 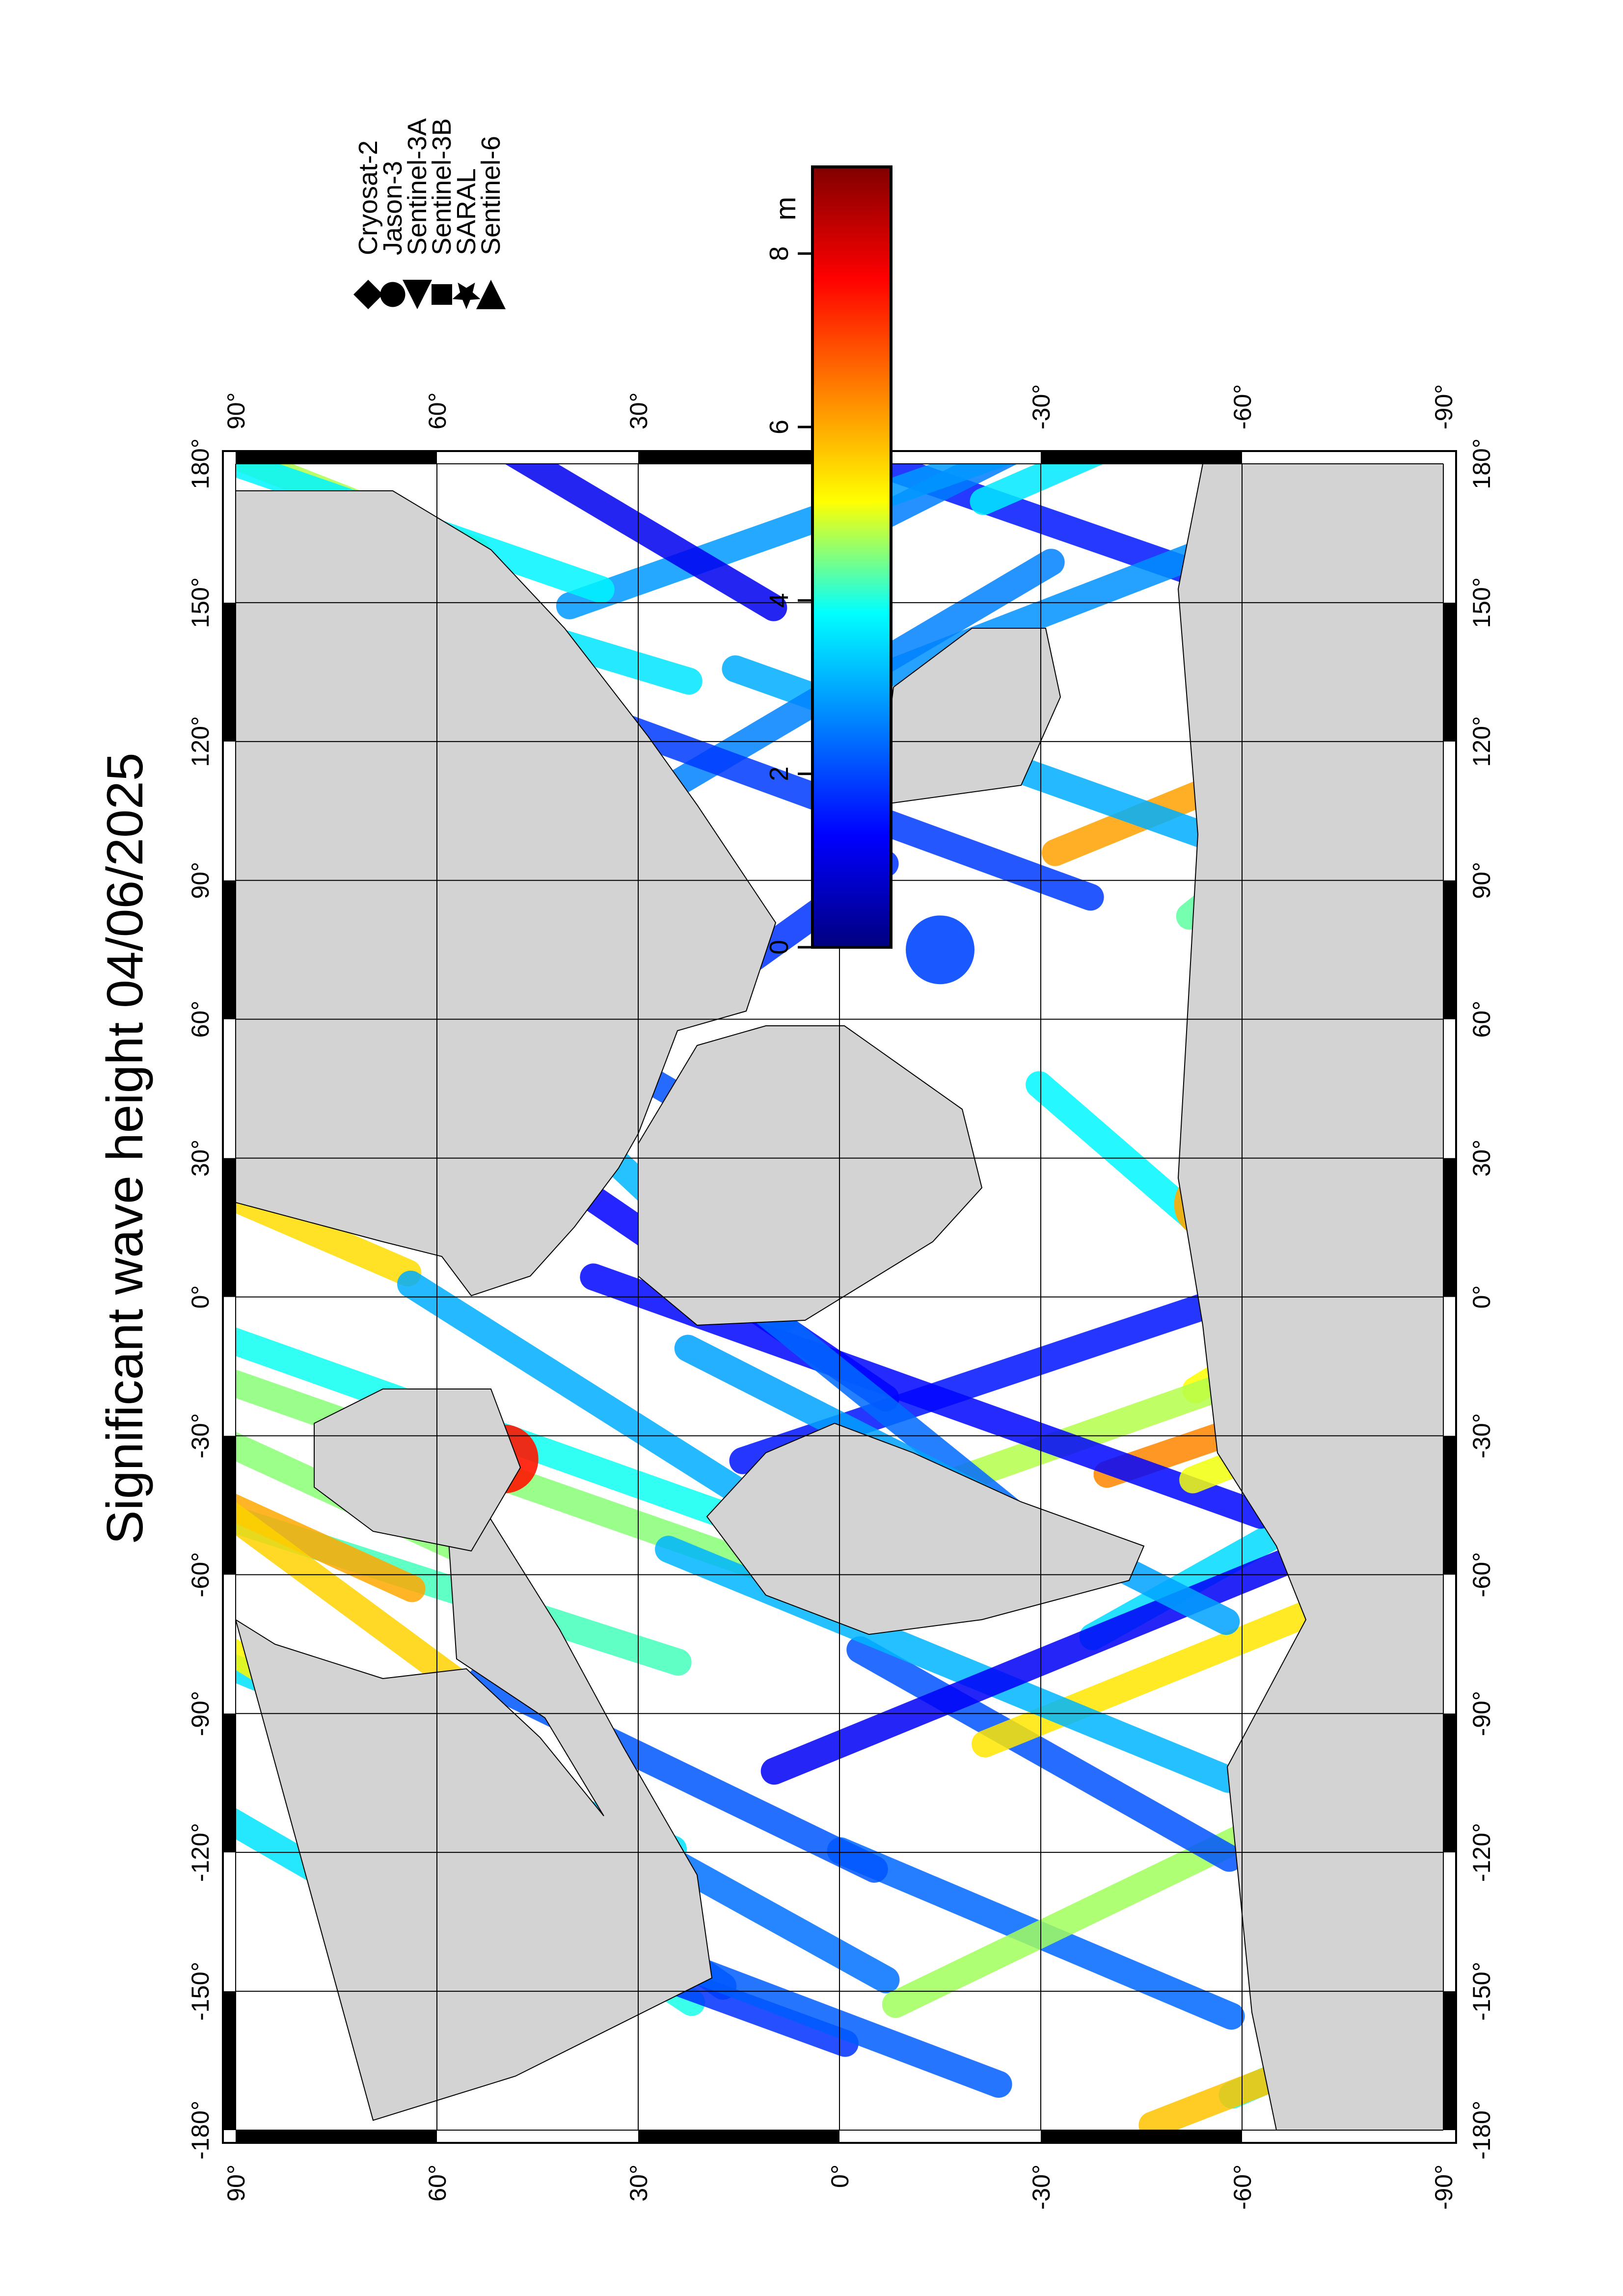 I want to click on star-icon, so click(x=466, y=296).